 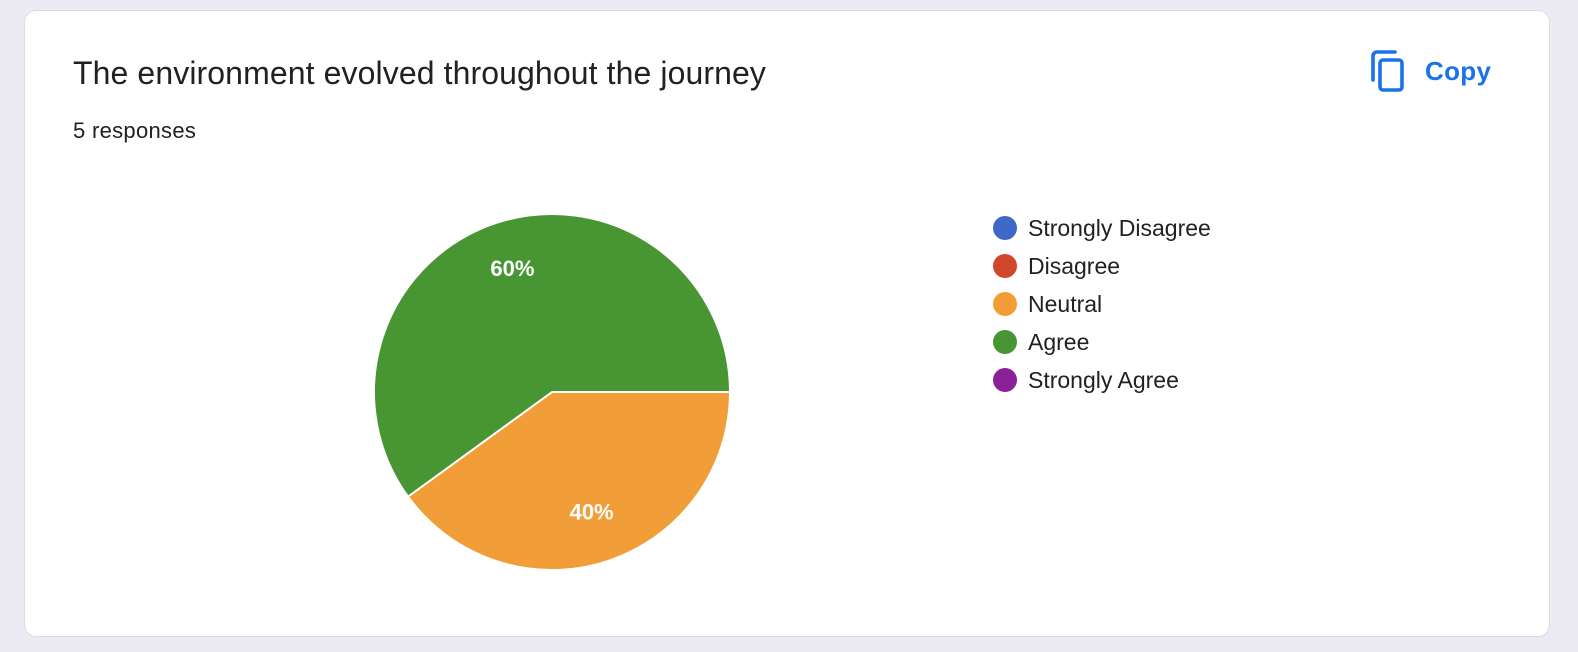 What do you see at coordinates (592, 512) in the screenshot?
I see `pie-label-neutral: 40%` at bounding box center [592, 512].